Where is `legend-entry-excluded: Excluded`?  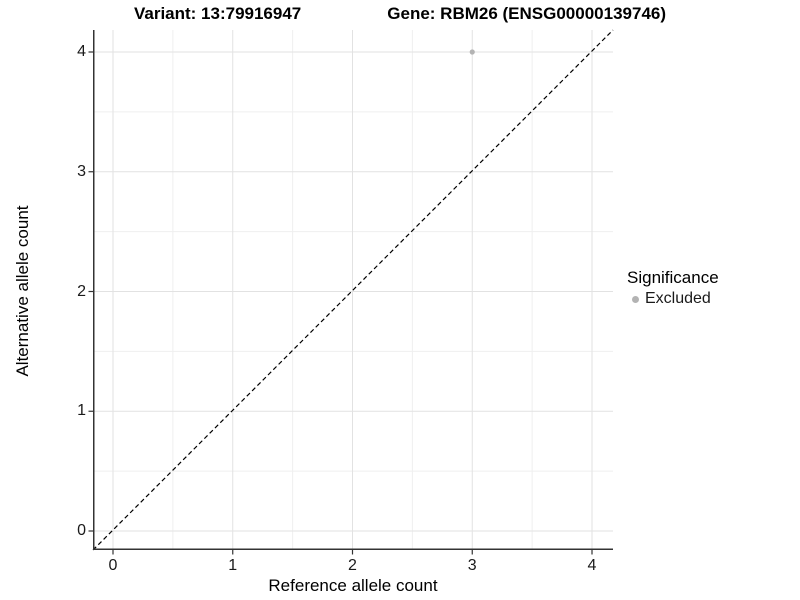 legend-entry-excluded: Excluded is located at coordinates (673, 299).